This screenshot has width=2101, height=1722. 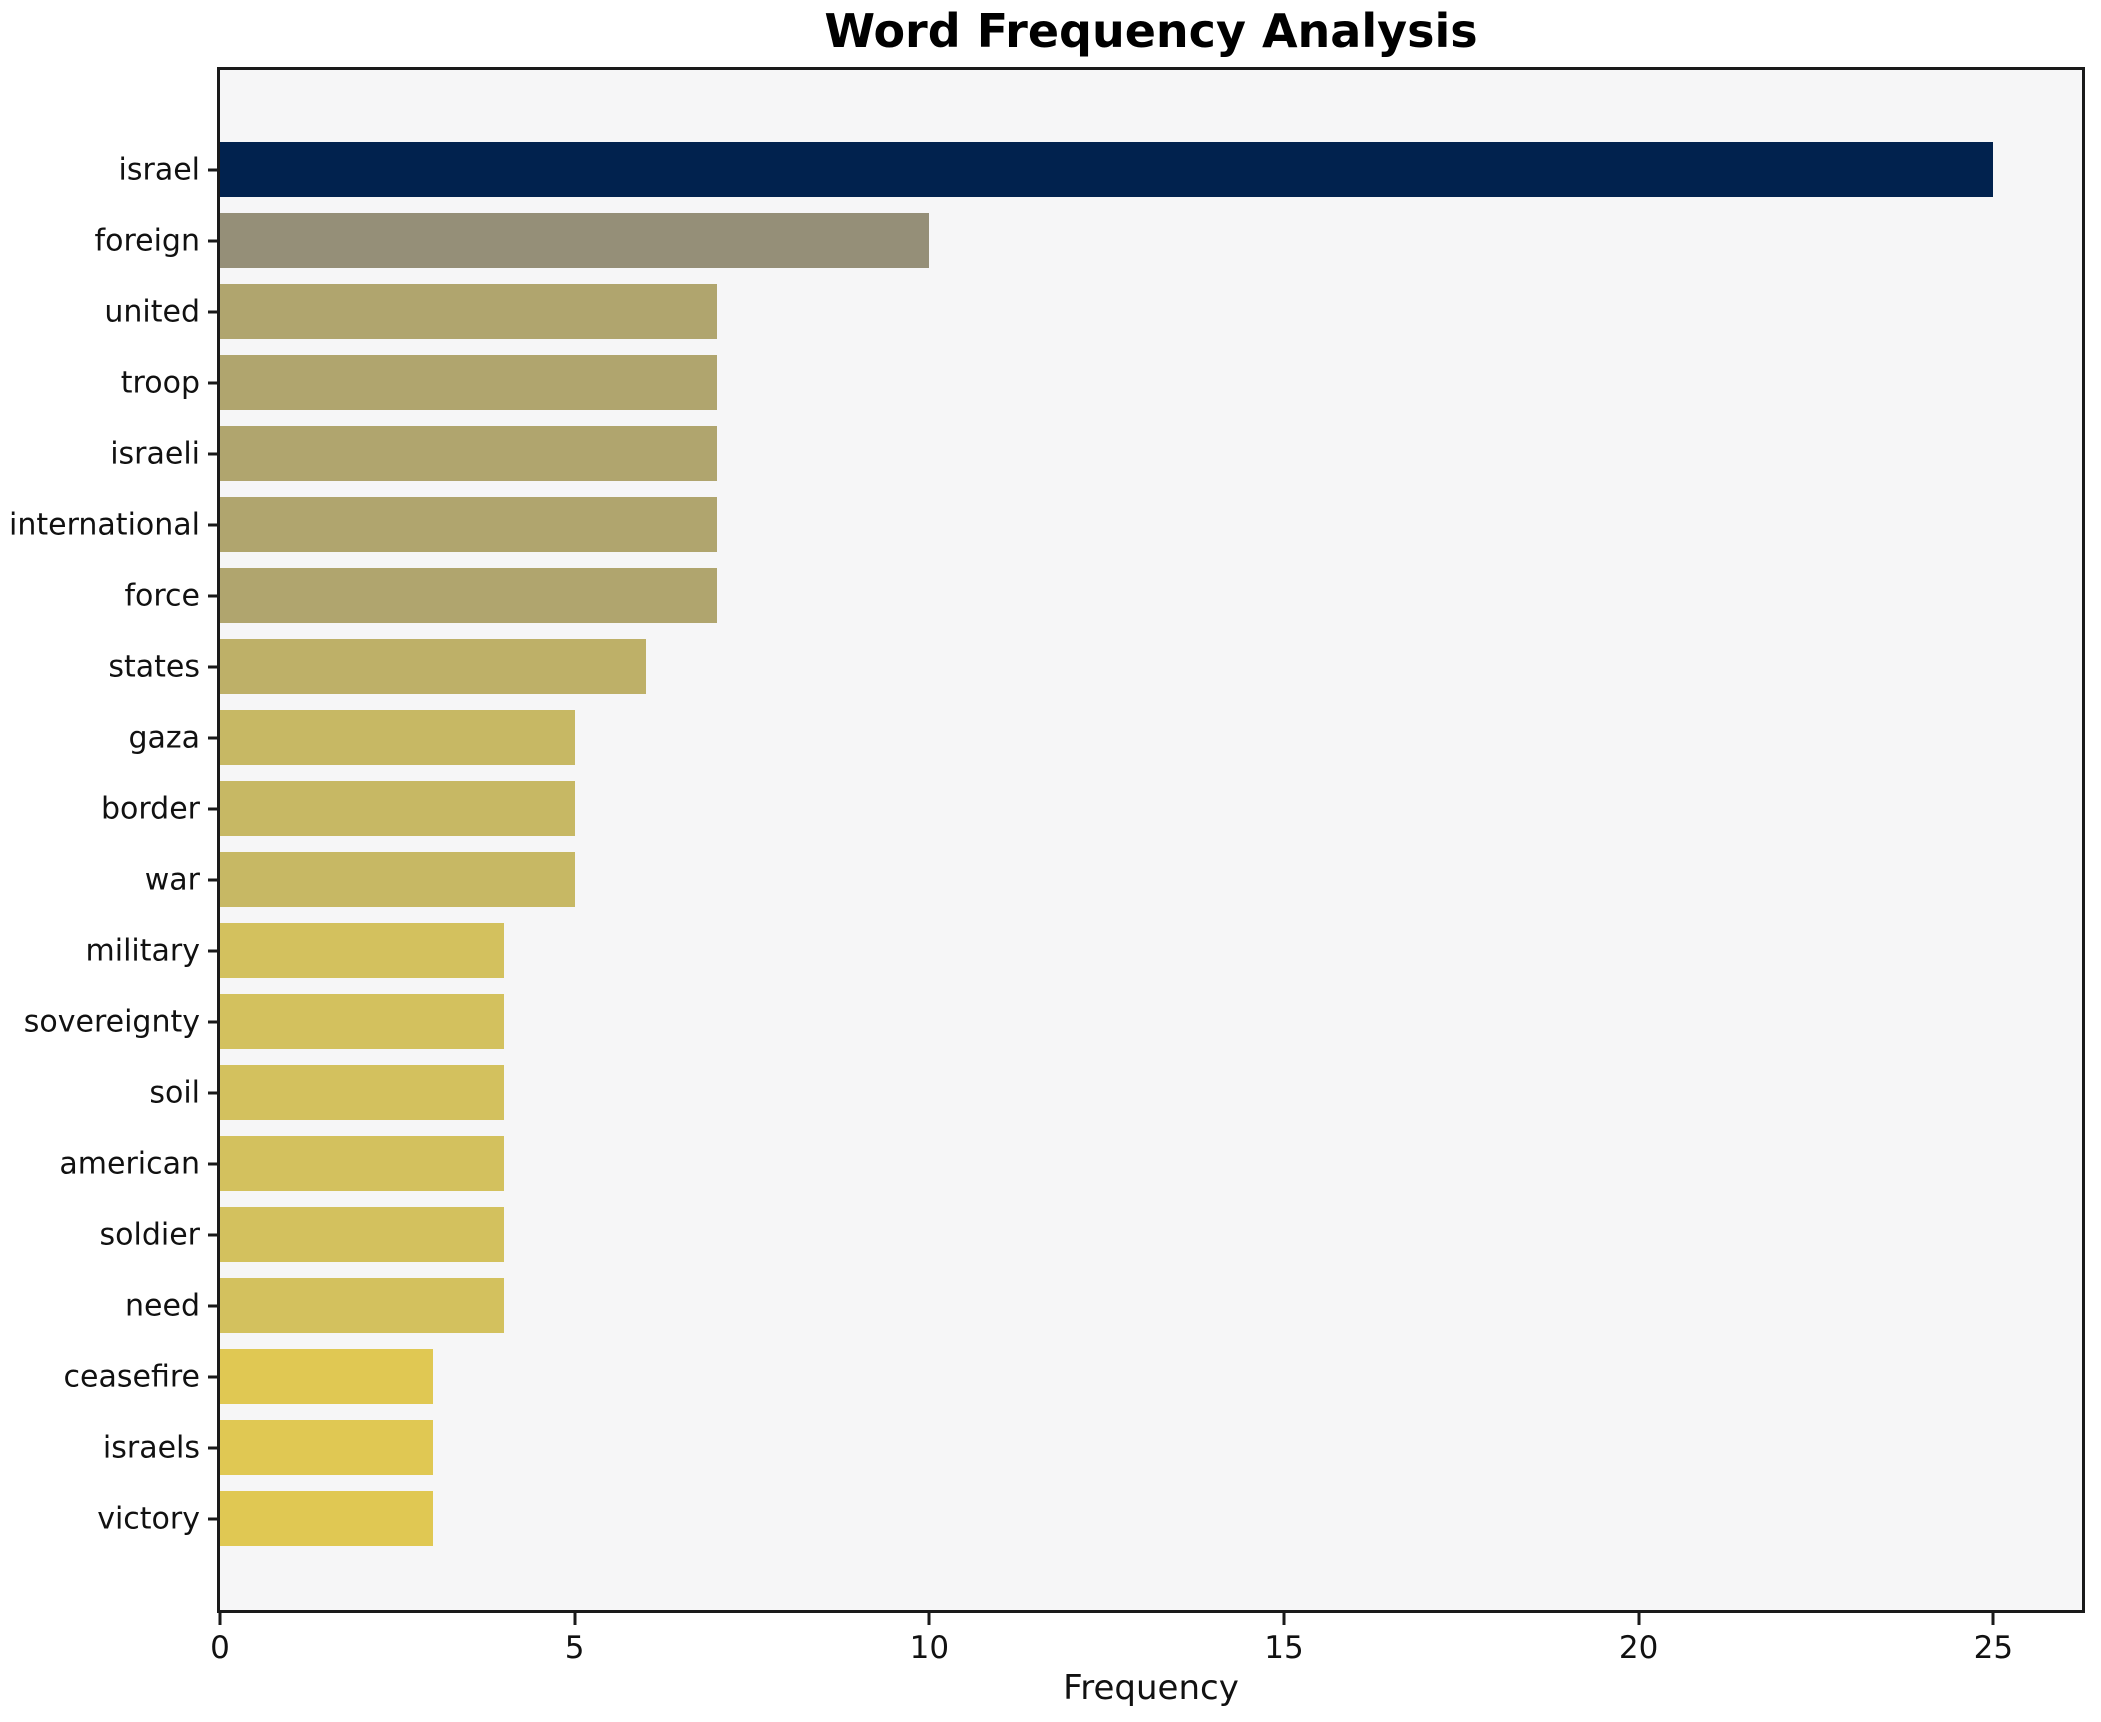 I want to click on bar-gaza, so click(x=397, y=737).